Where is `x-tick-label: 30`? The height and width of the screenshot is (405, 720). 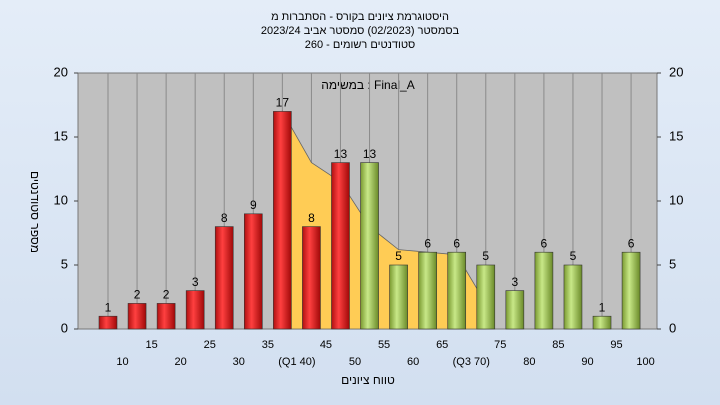
x-tick-label: 30 is located at coordinates (239, 362).